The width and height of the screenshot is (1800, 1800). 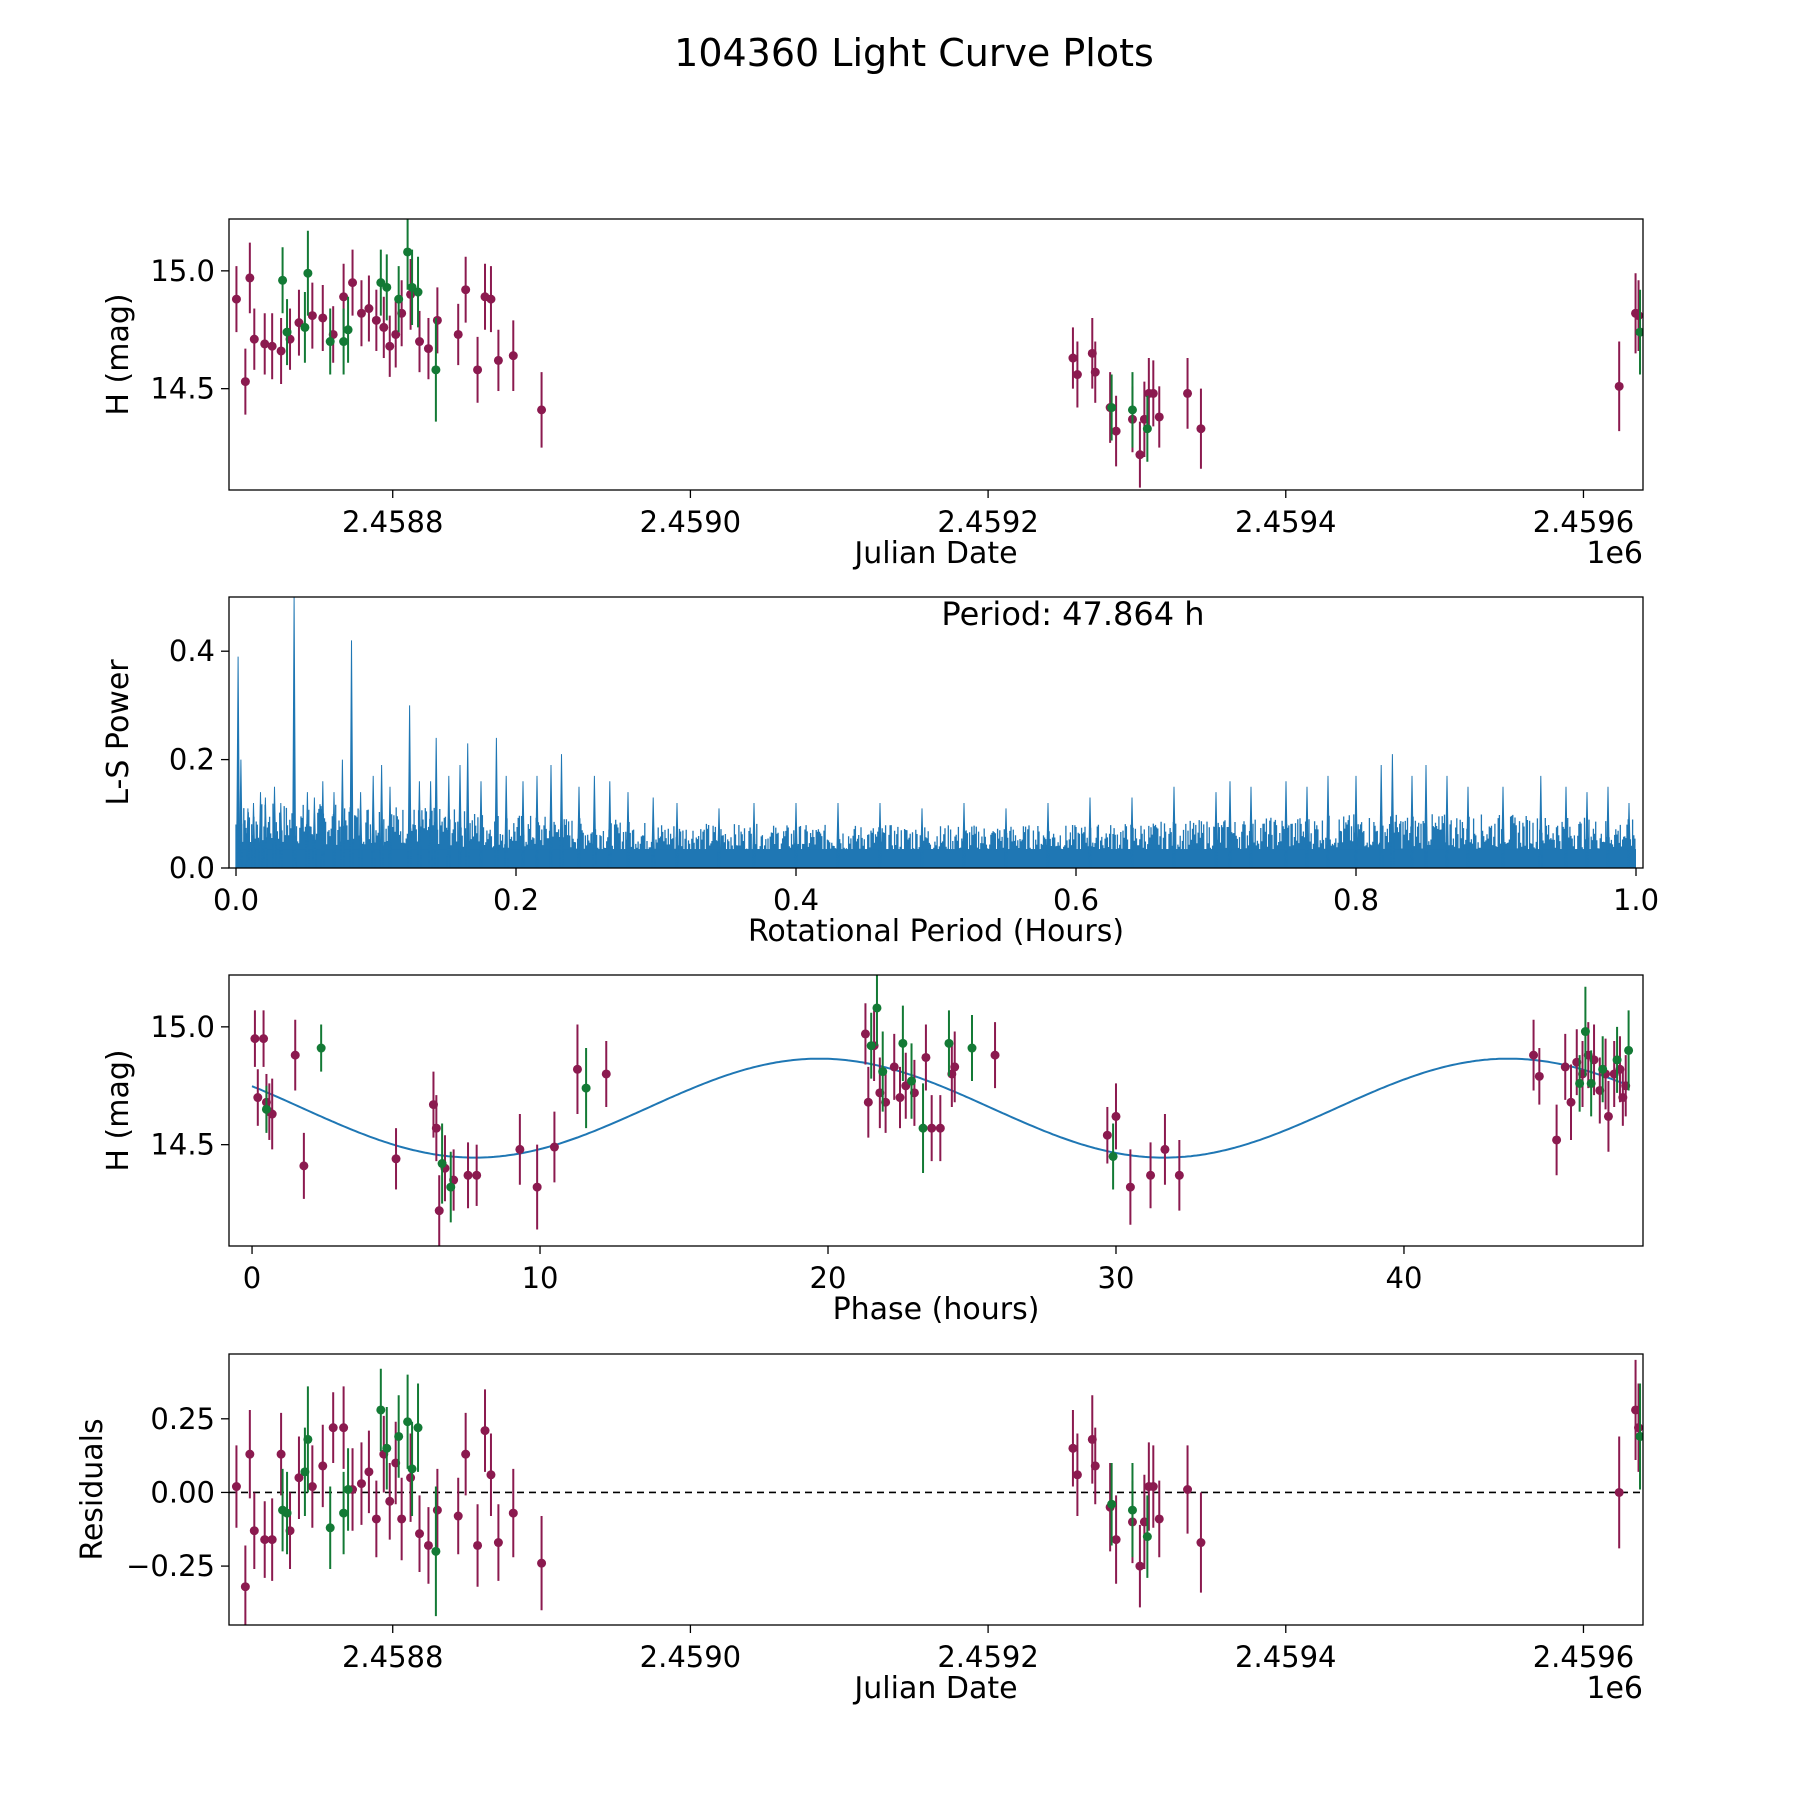 What do you see at coordinates (182, 389) in the screenshot?
I see `y-tick-label: 14.5` at bounding box center [182, 389].